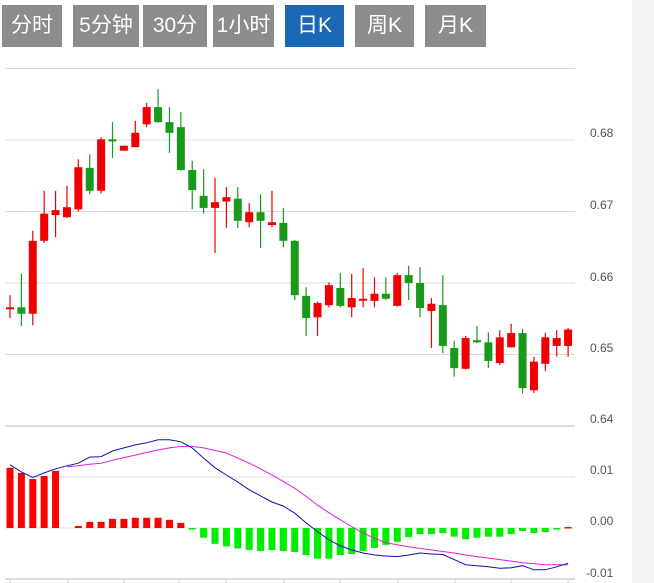 Image resolution: width=654 pixels, height=583 pixels. I want to click on price-tick-label: 0.67, so click(602, 205).